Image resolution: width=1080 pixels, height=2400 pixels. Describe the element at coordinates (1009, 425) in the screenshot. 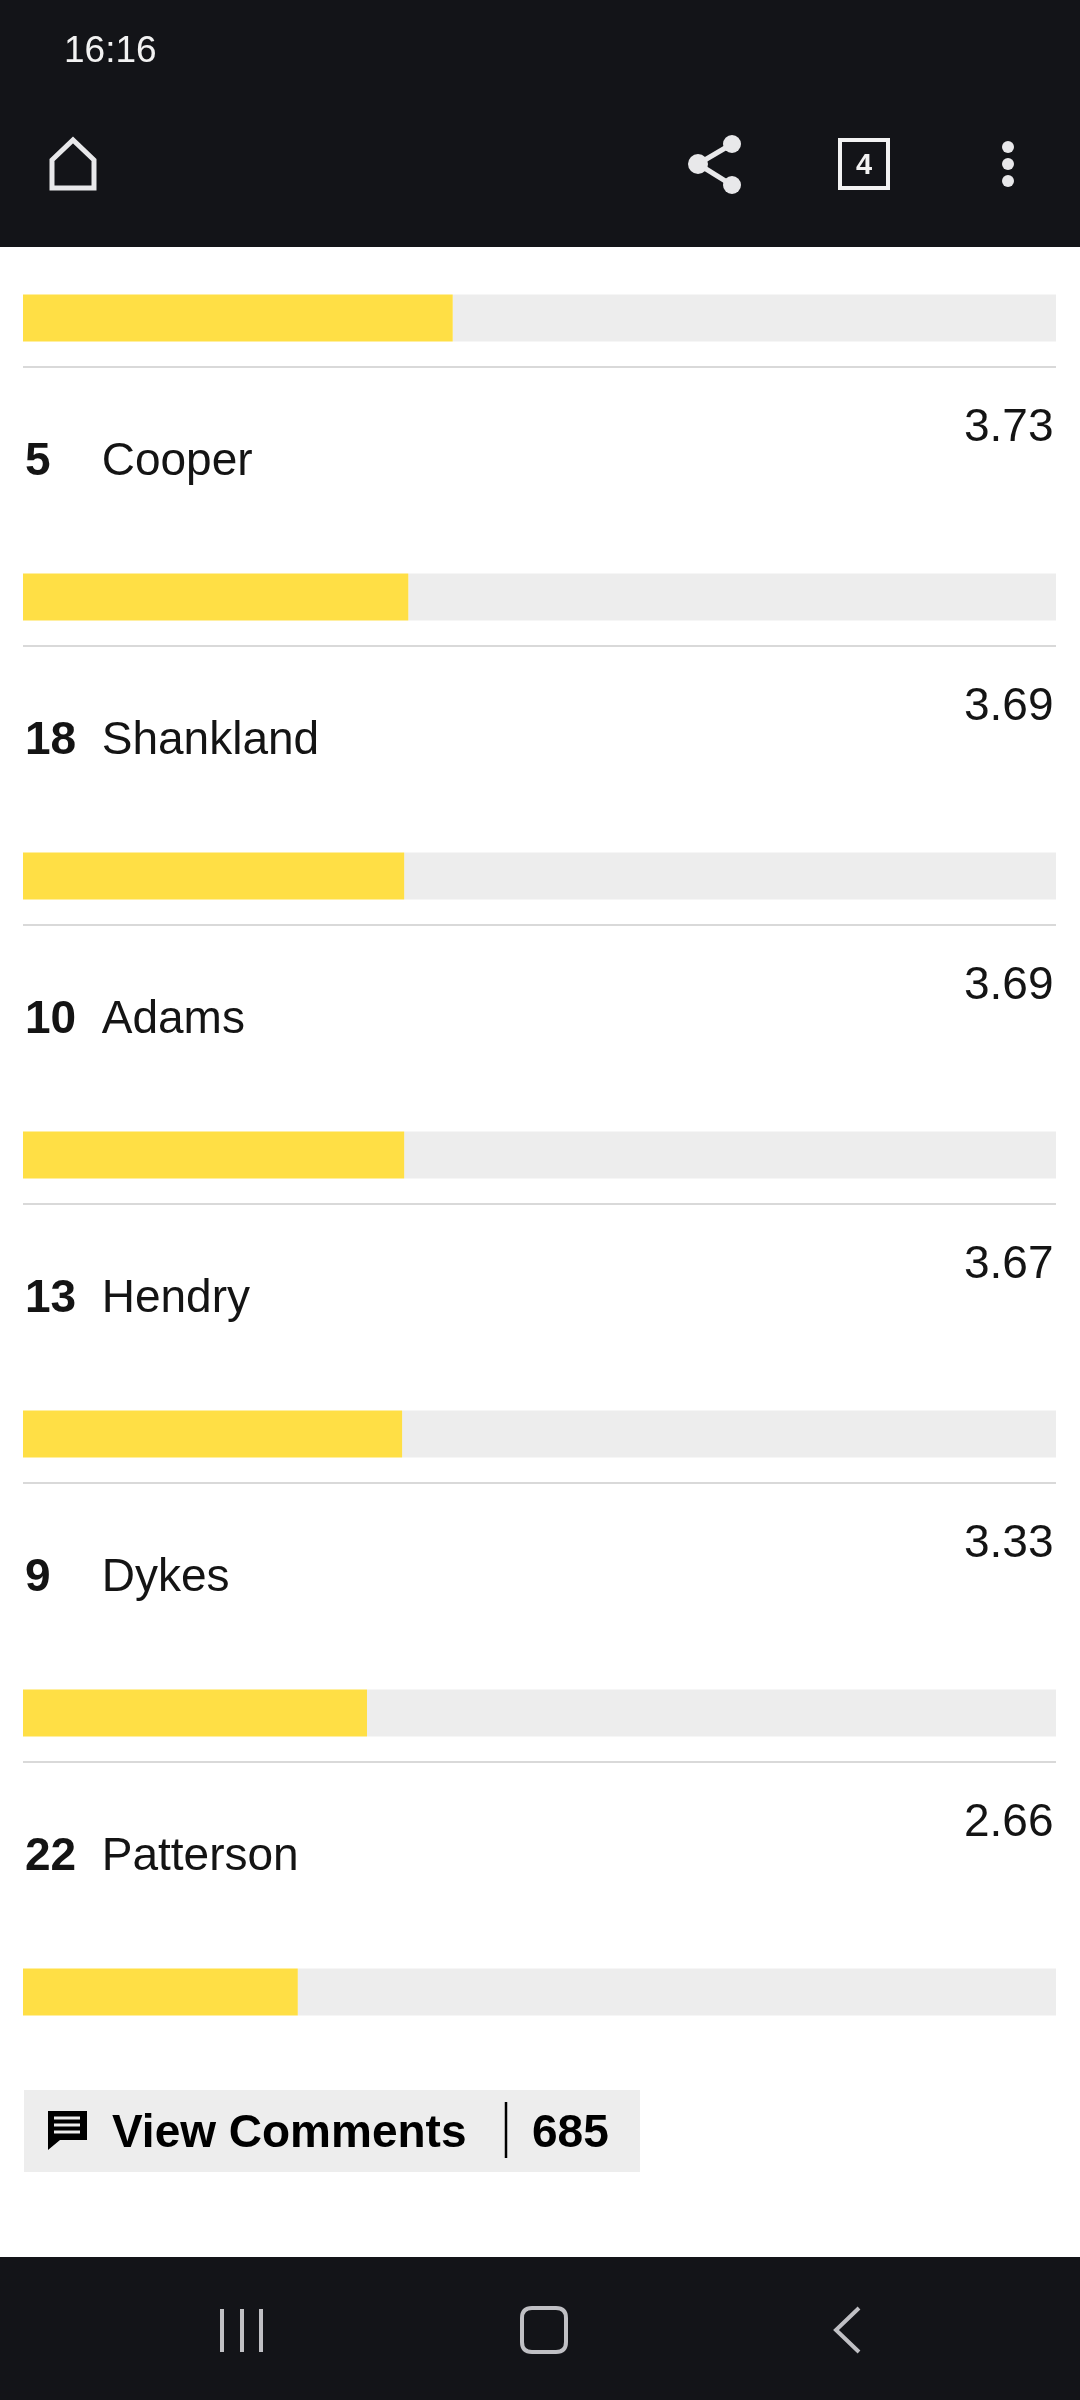

I see `data-label: 3.73` at that location.